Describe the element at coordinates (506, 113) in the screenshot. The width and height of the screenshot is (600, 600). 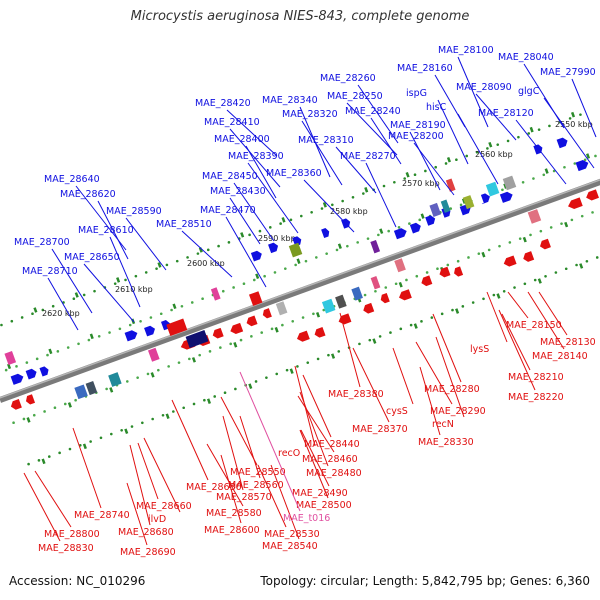
I see `forward-gene-label: MAE_28120` at that location.